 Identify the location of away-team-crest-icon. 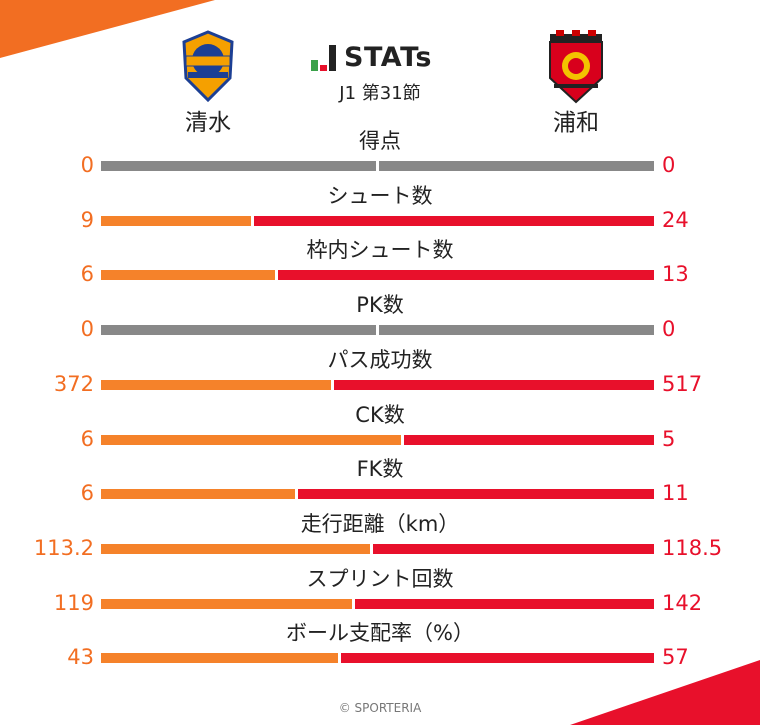
(576, 67).